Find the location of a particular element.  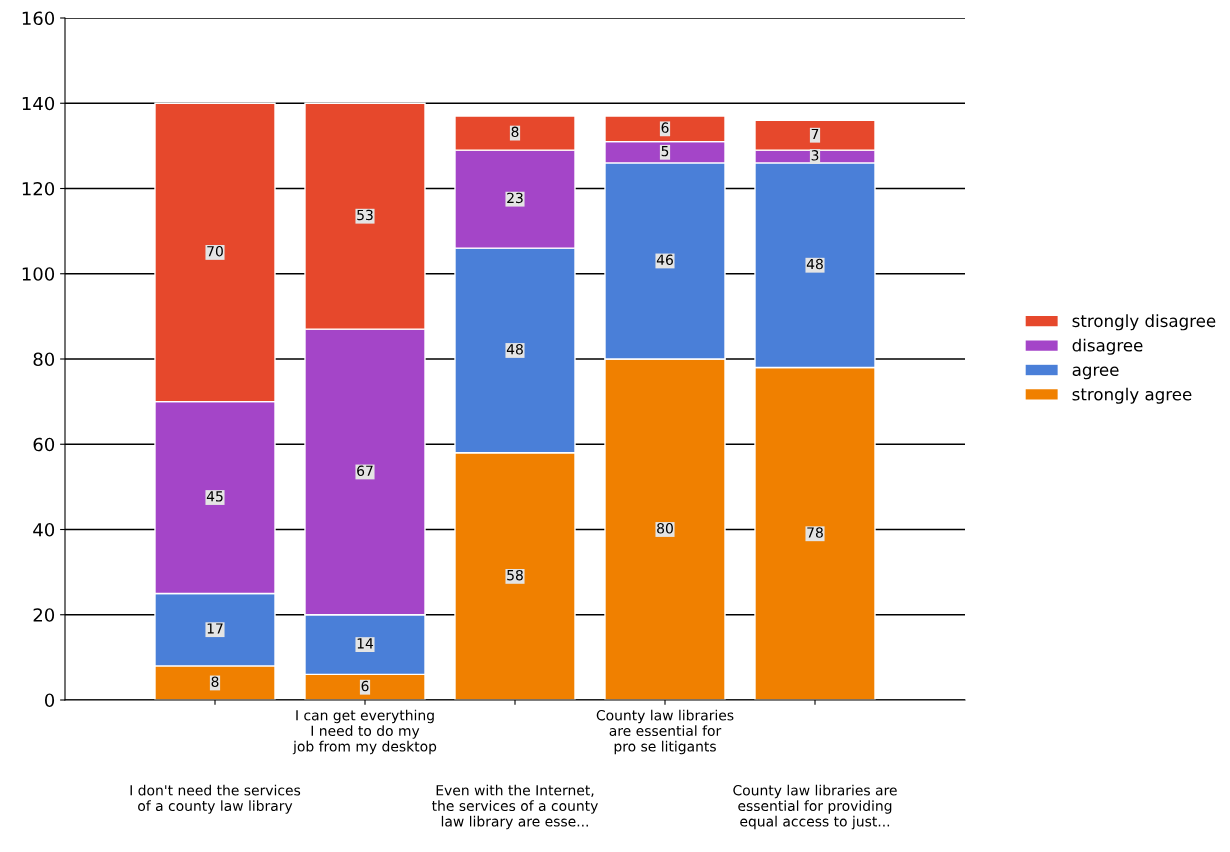

data-label: 58 is located at coordinates (515, 575).